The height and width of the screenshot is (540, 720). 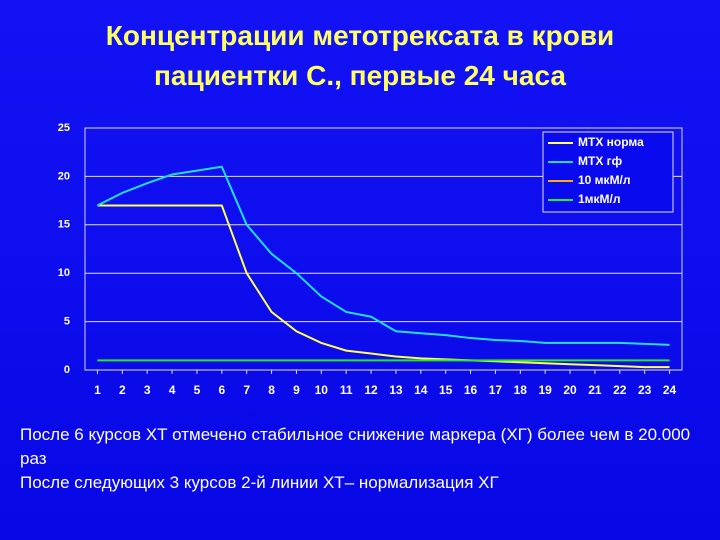 I want to click on x-tick-label: 13, so click(x=396, y=390).